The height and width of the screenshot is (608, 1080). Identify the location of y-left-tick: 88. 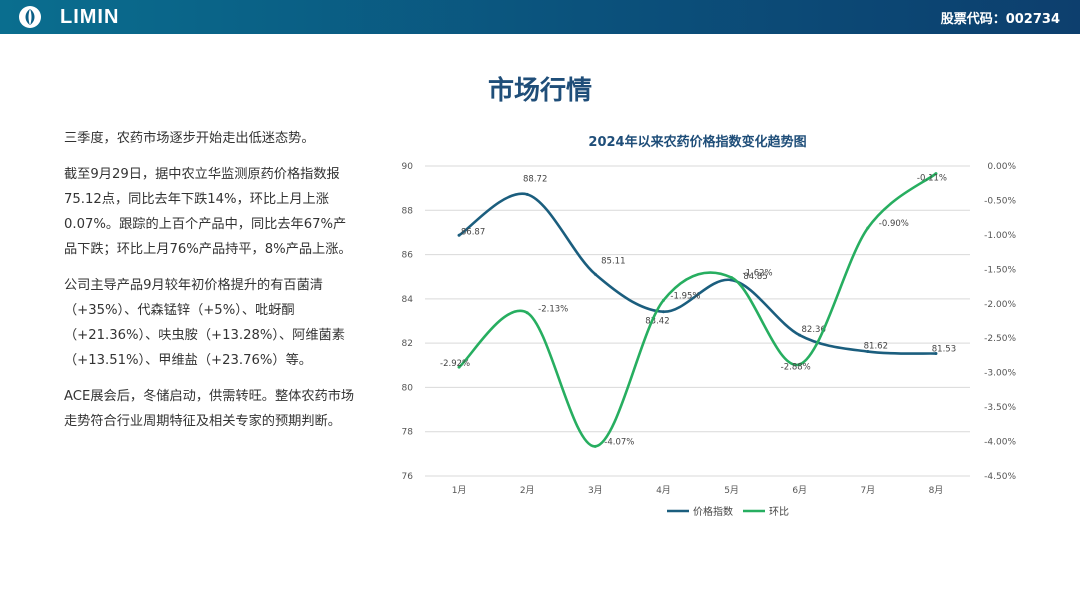
(408, 211).